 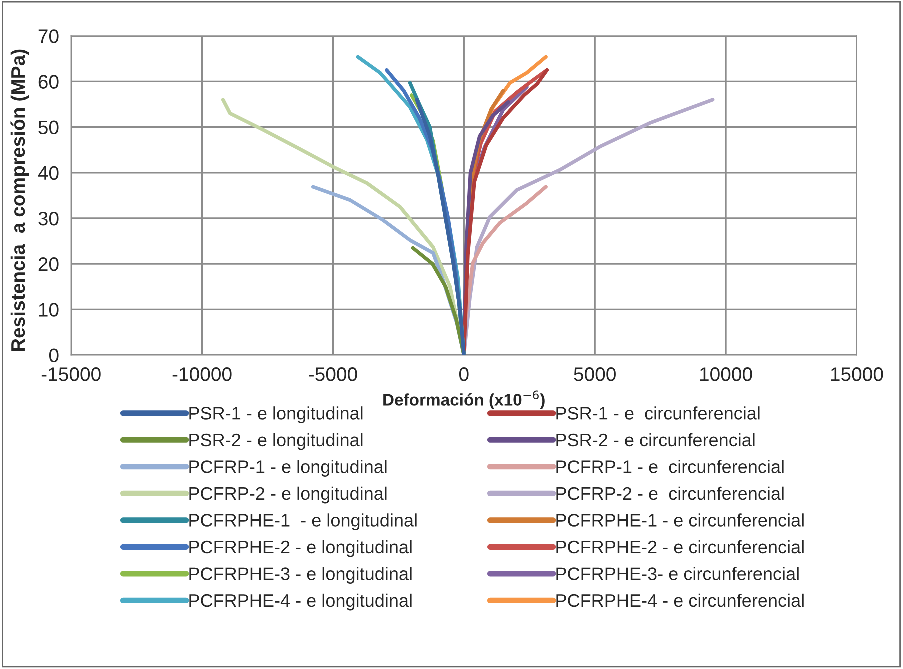 I want to click on x-tick-label: -10000, so click(x=202, y=375).